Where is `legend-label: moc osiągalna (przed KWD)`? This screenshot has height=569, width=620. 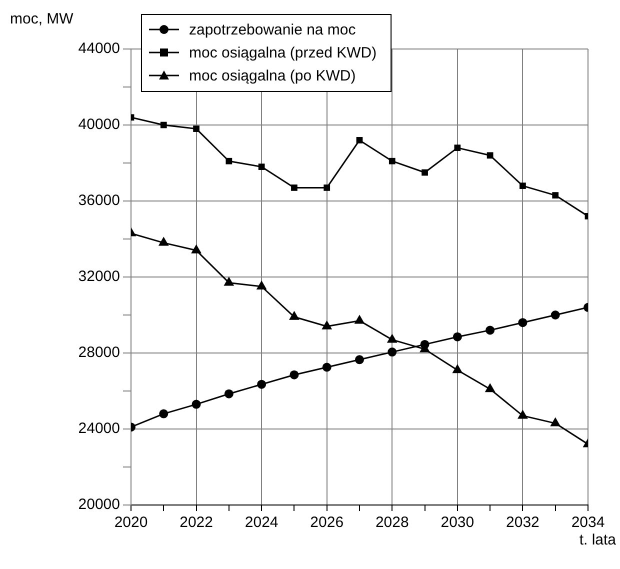 legend-label: moc osiągalna (przed KWD) is located at coordinates (283, 53).